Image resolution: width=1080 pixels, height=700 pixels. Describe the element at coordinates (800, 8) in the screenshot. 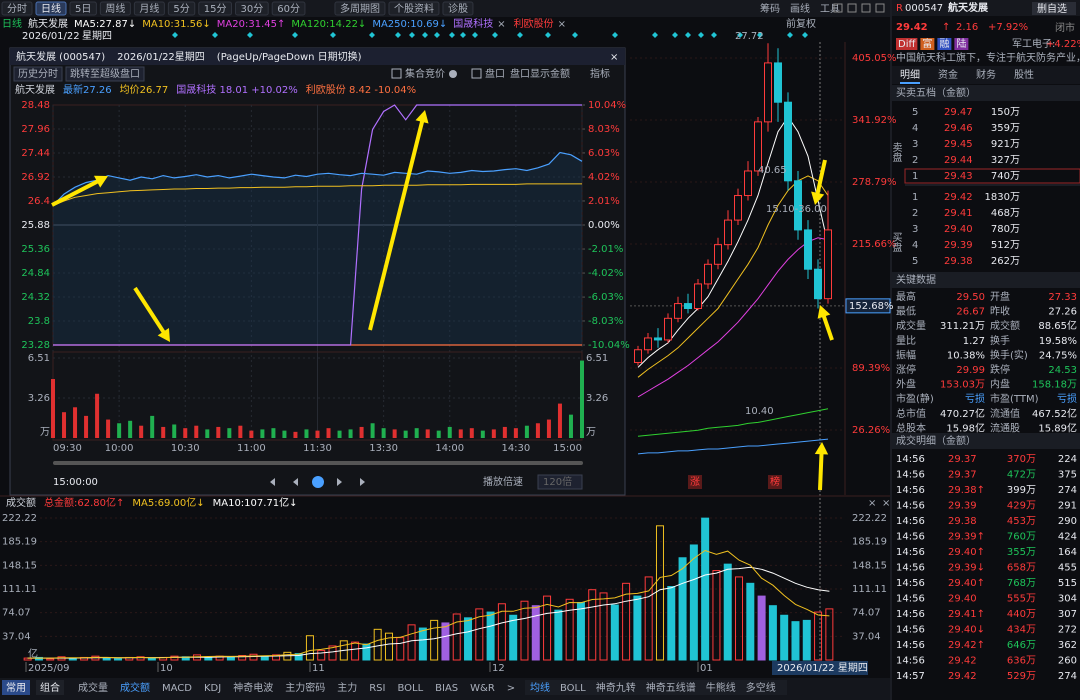

I see `tool-button: 画线` at that location.